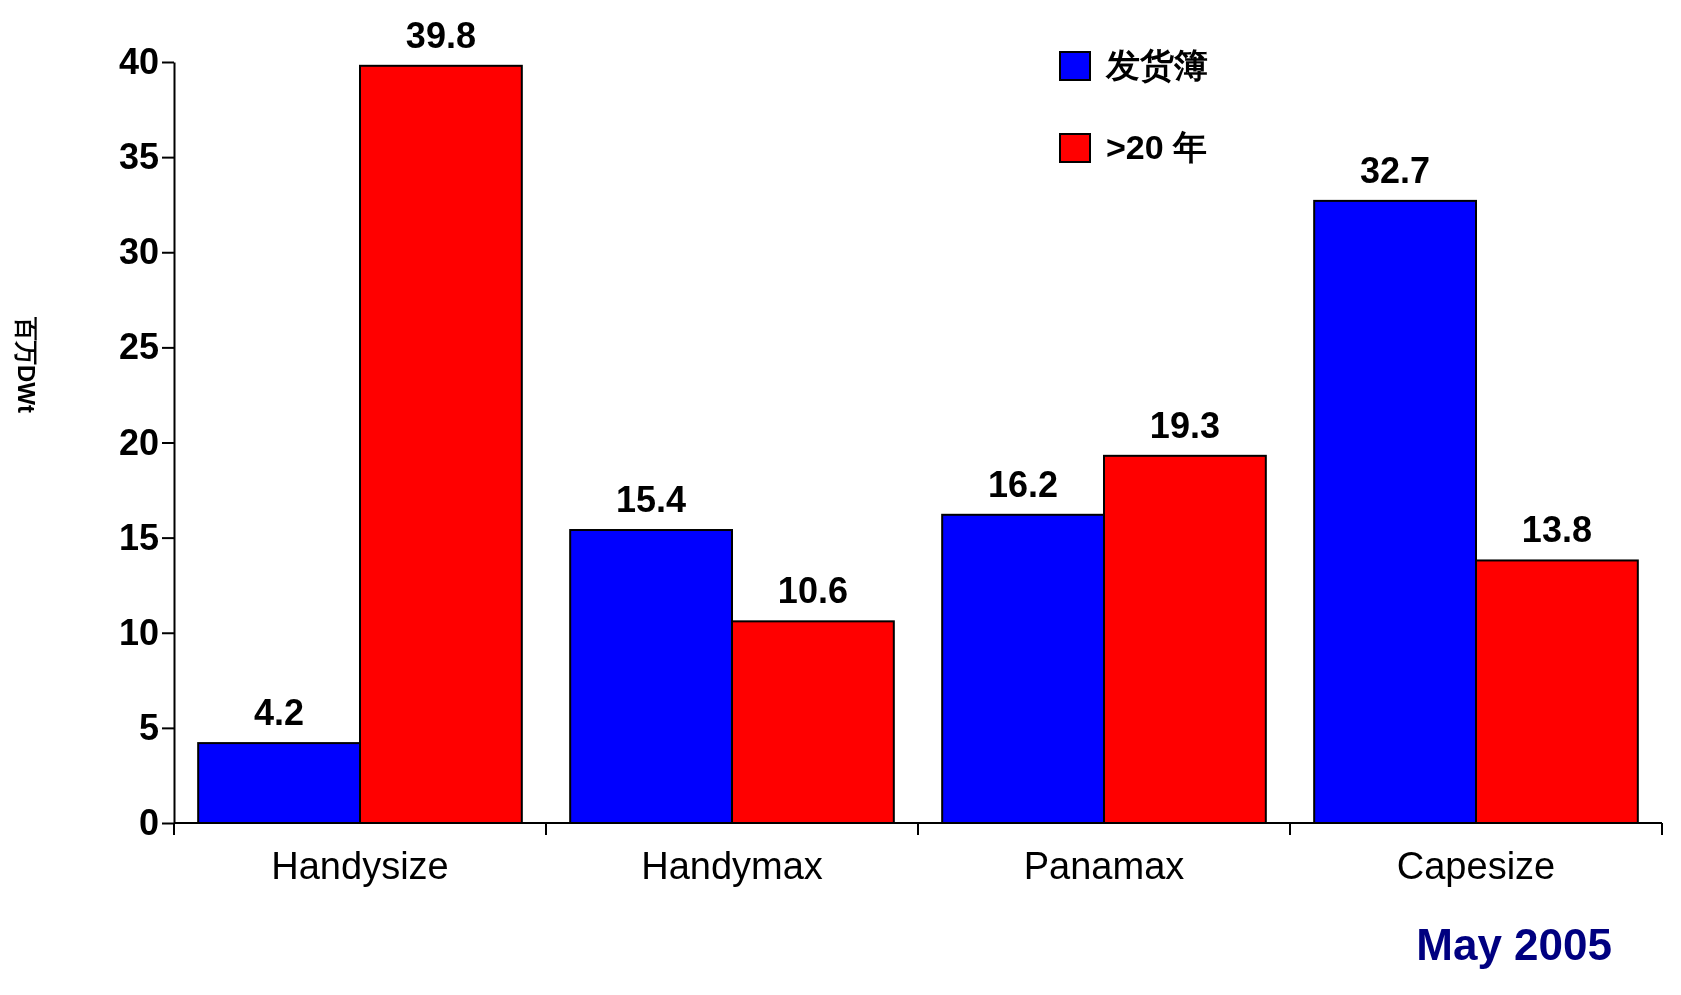 This screenshot has height=995, width=1681. What do you see at coordinates (1395, 170) in the screenshot?
I see `data-label: 32.7` at bounding box center [1395, 170].